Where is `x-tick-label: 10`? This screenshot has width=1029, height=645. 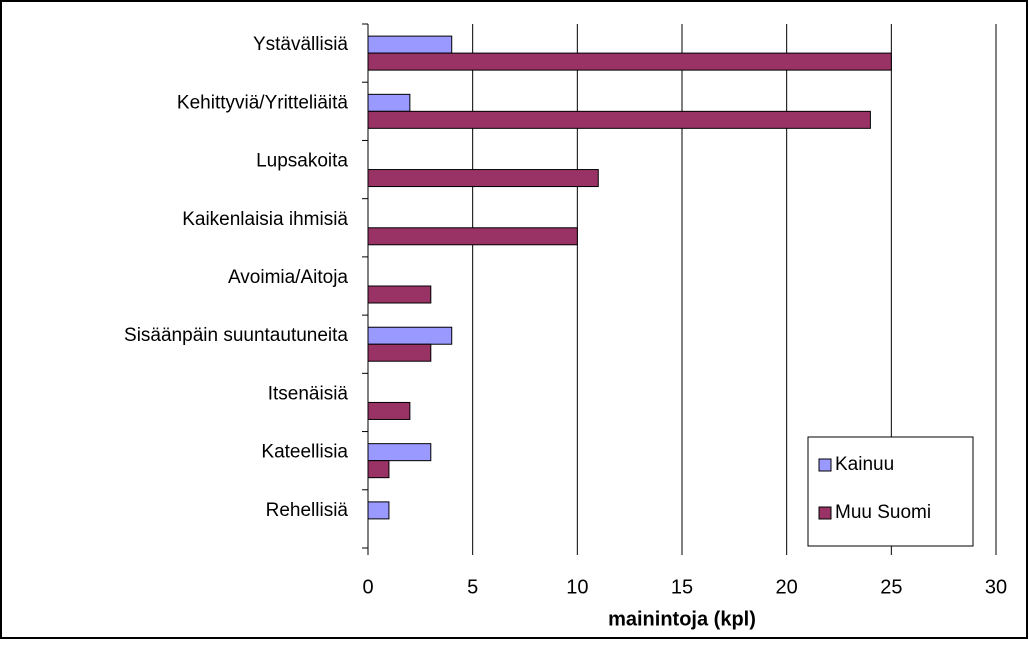 x-tick-label: 10 is located at coordinates (577, 587).